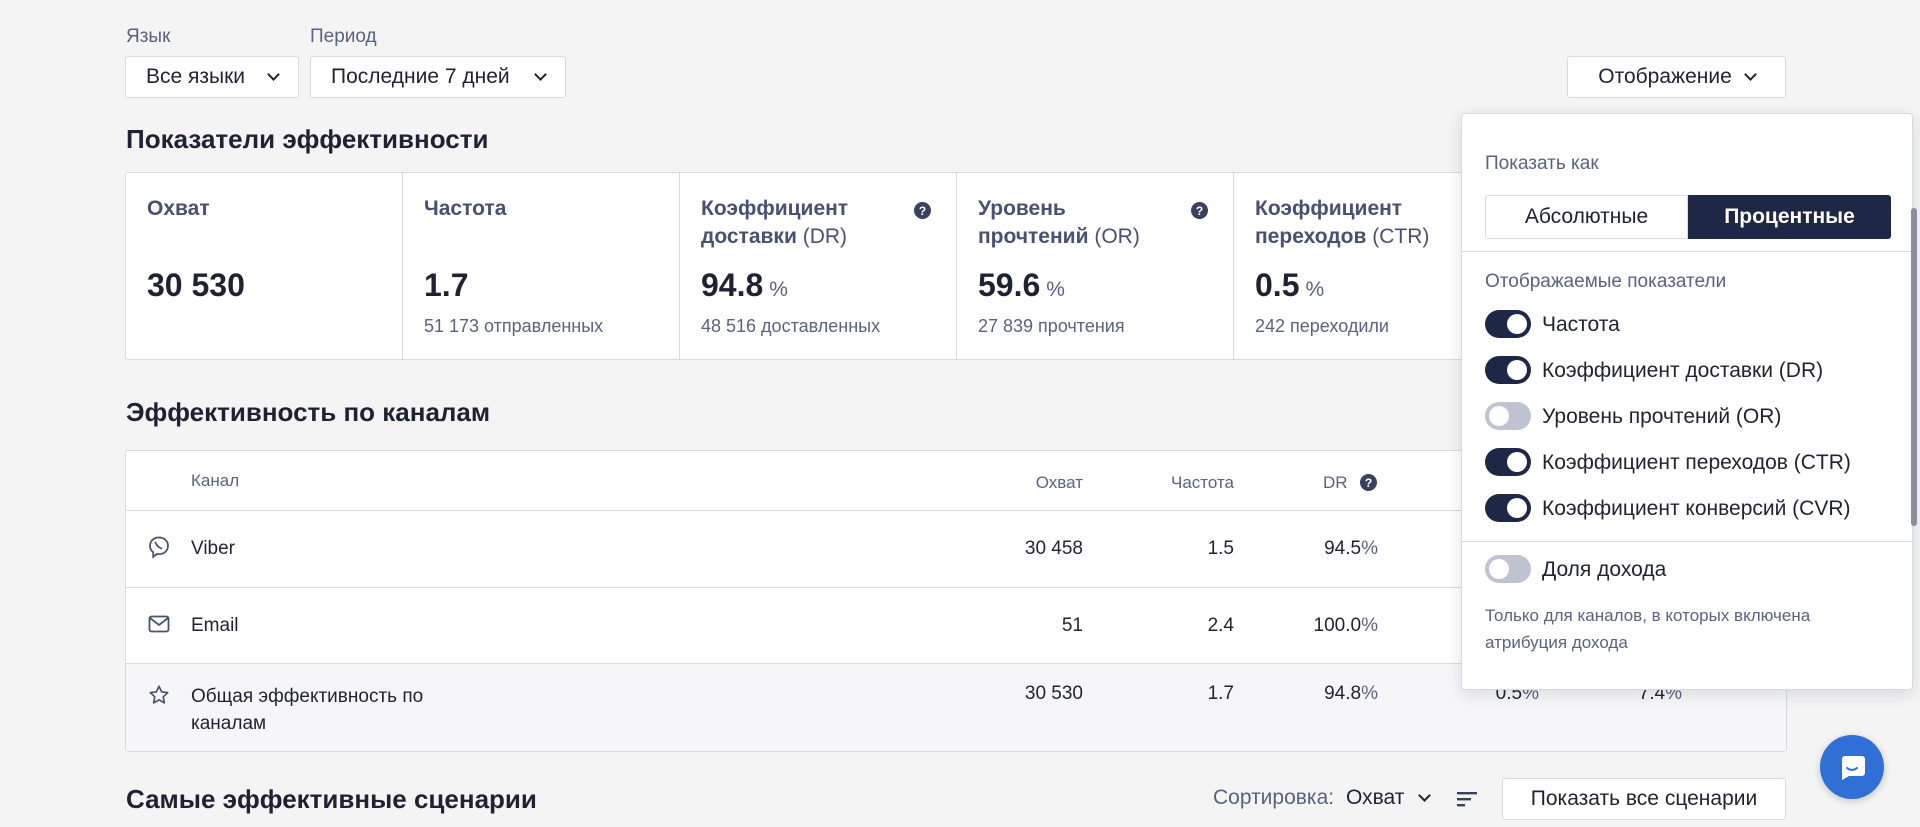 The height and width of the screenshot is (827, 1920). I want to click on total-name-line1: Общая эффективность по, so click(307, 696).